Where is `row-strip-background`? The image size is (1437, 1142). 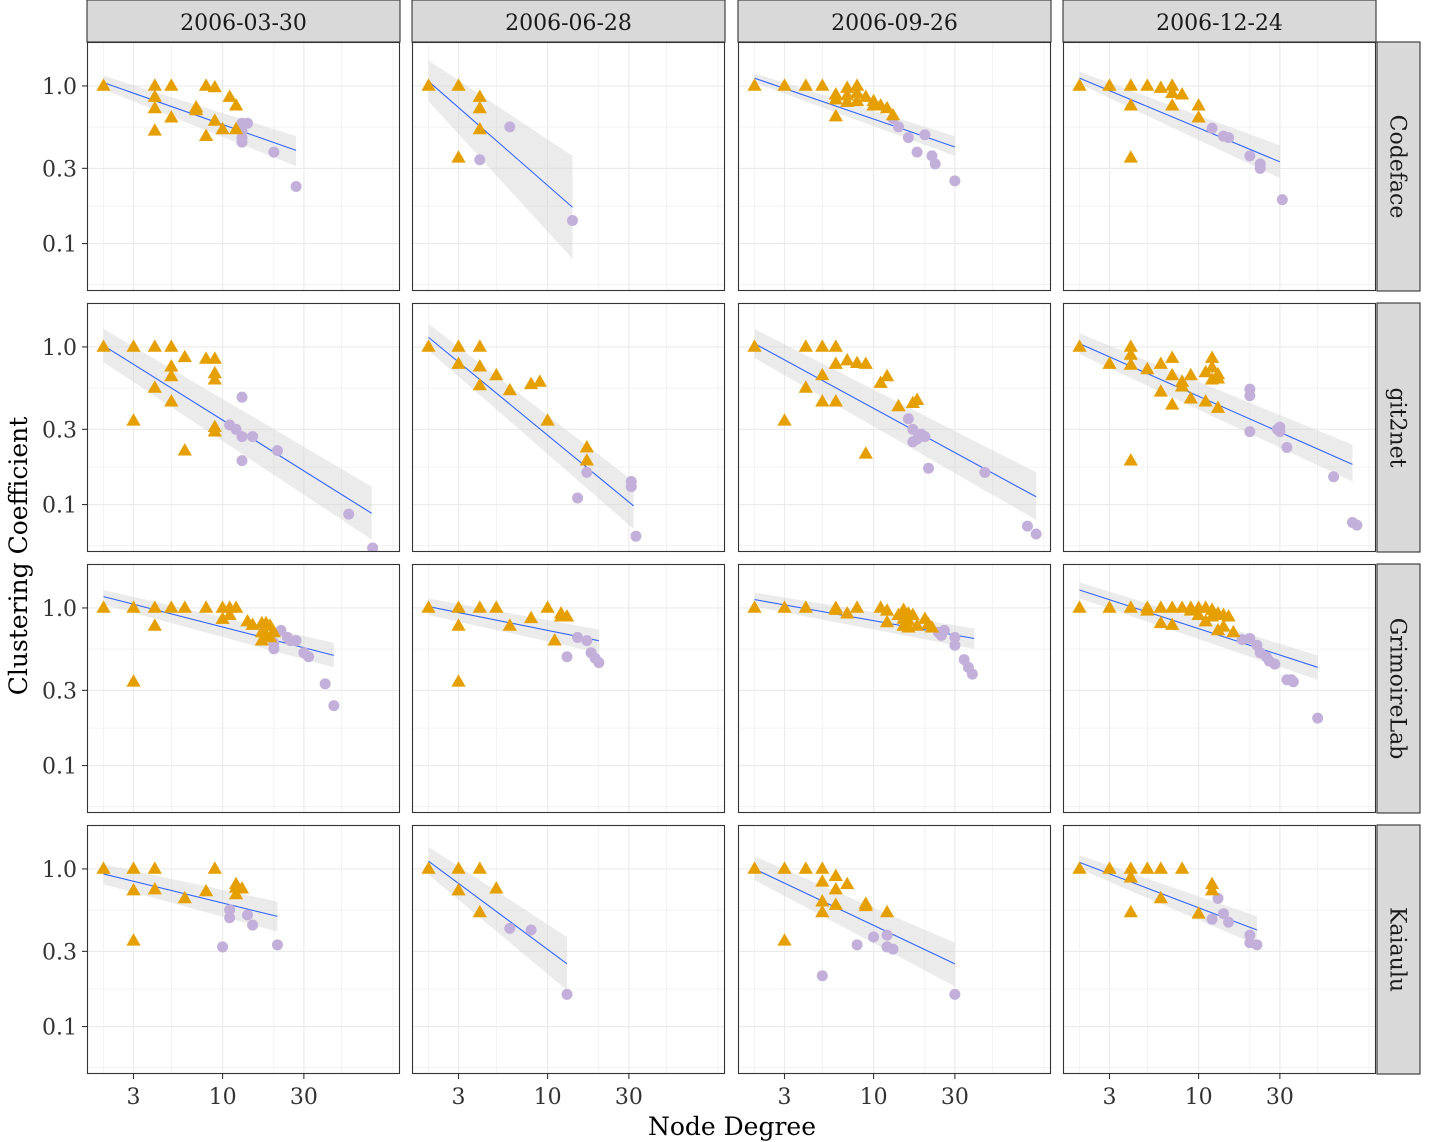
row-strip-background is located at coordinates (1398, 688).